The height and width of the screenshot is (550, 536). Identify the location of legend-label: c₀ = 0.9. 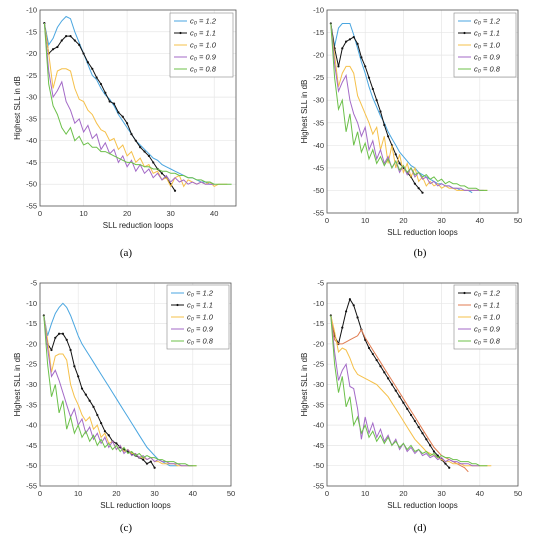
(200, 329).